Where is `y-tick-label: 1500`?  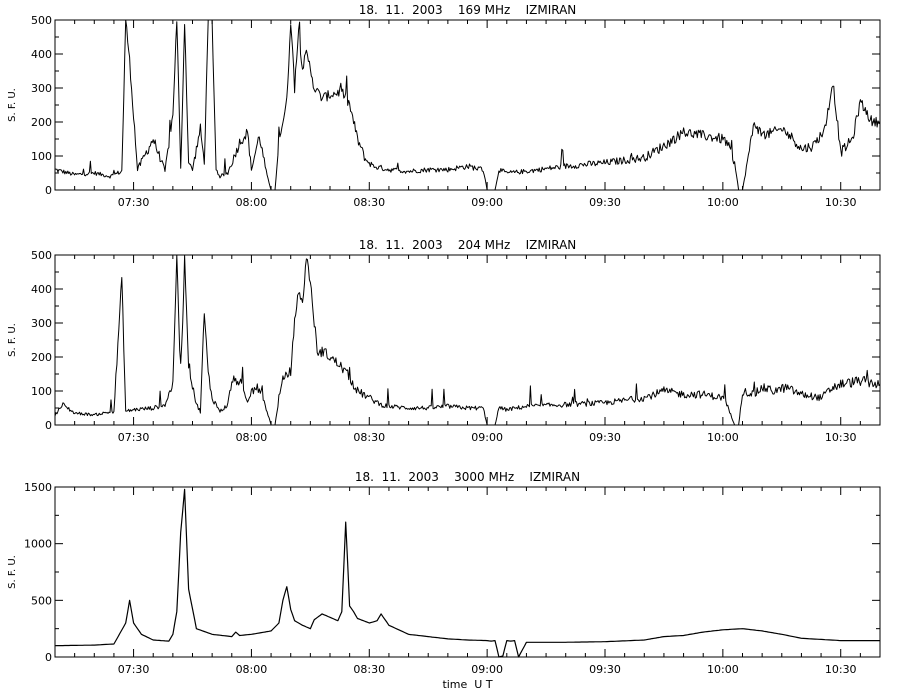
y-tick-label: 1500 is located at coordinates (38, 487).